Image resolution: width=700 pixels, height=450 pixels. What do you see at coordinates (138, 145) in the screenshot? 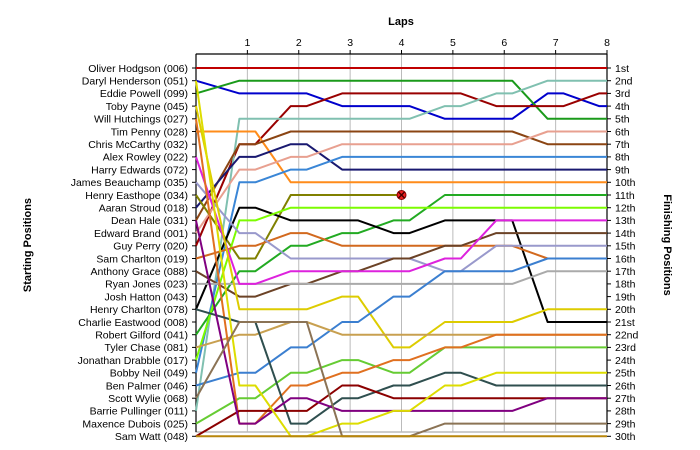
I see `starting-position-label: Chris McCarthy (032)` at bounding box center [138, 145].